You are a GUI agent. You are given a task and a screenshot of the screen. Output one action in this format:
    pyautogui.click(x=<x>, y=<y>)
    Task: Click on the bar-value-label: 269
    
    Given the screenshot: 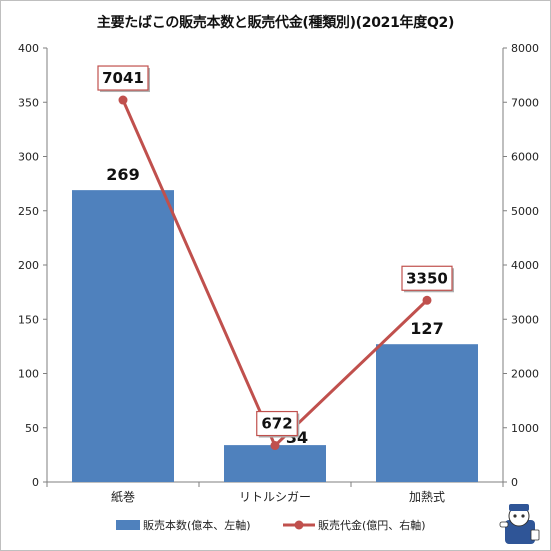 What is the action you would take?
    pyautogui.click(x=122, y=174)
    